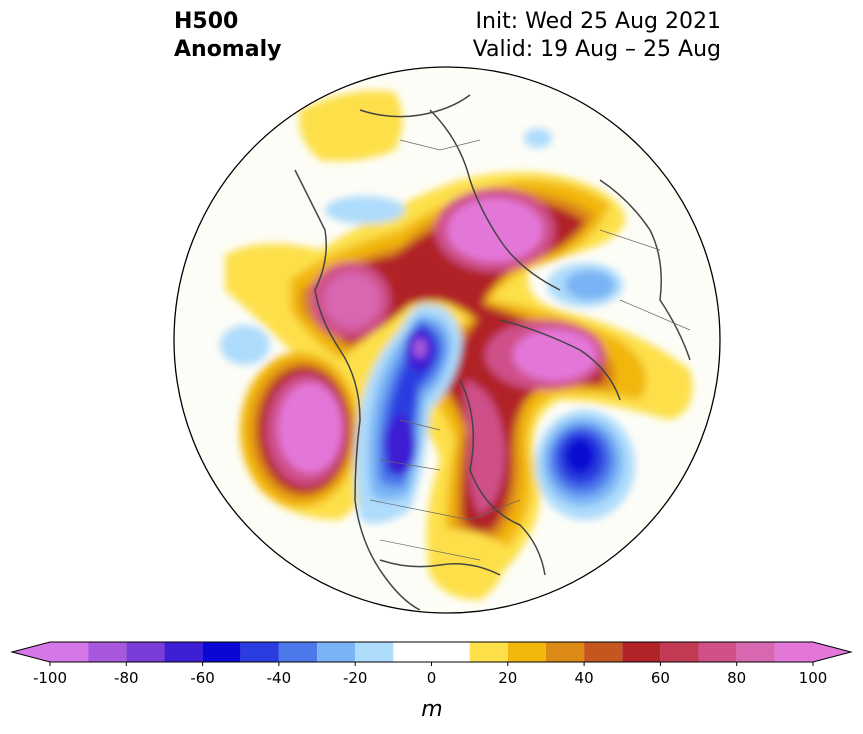 This screenshot has height=734, width=863. Describe the element at coordinates (228, 49) in the screenshot. I see `field-subtitle: Anomaly` at that location.